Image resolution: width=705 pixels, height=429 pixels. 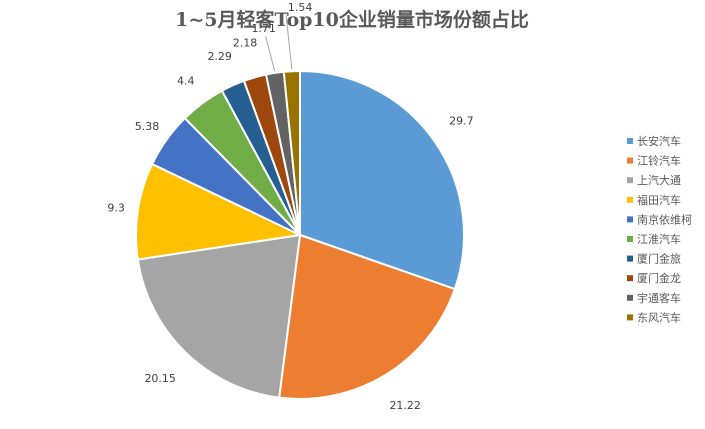 I want to click on data-label: 20.15, so click(x=160, y=378).